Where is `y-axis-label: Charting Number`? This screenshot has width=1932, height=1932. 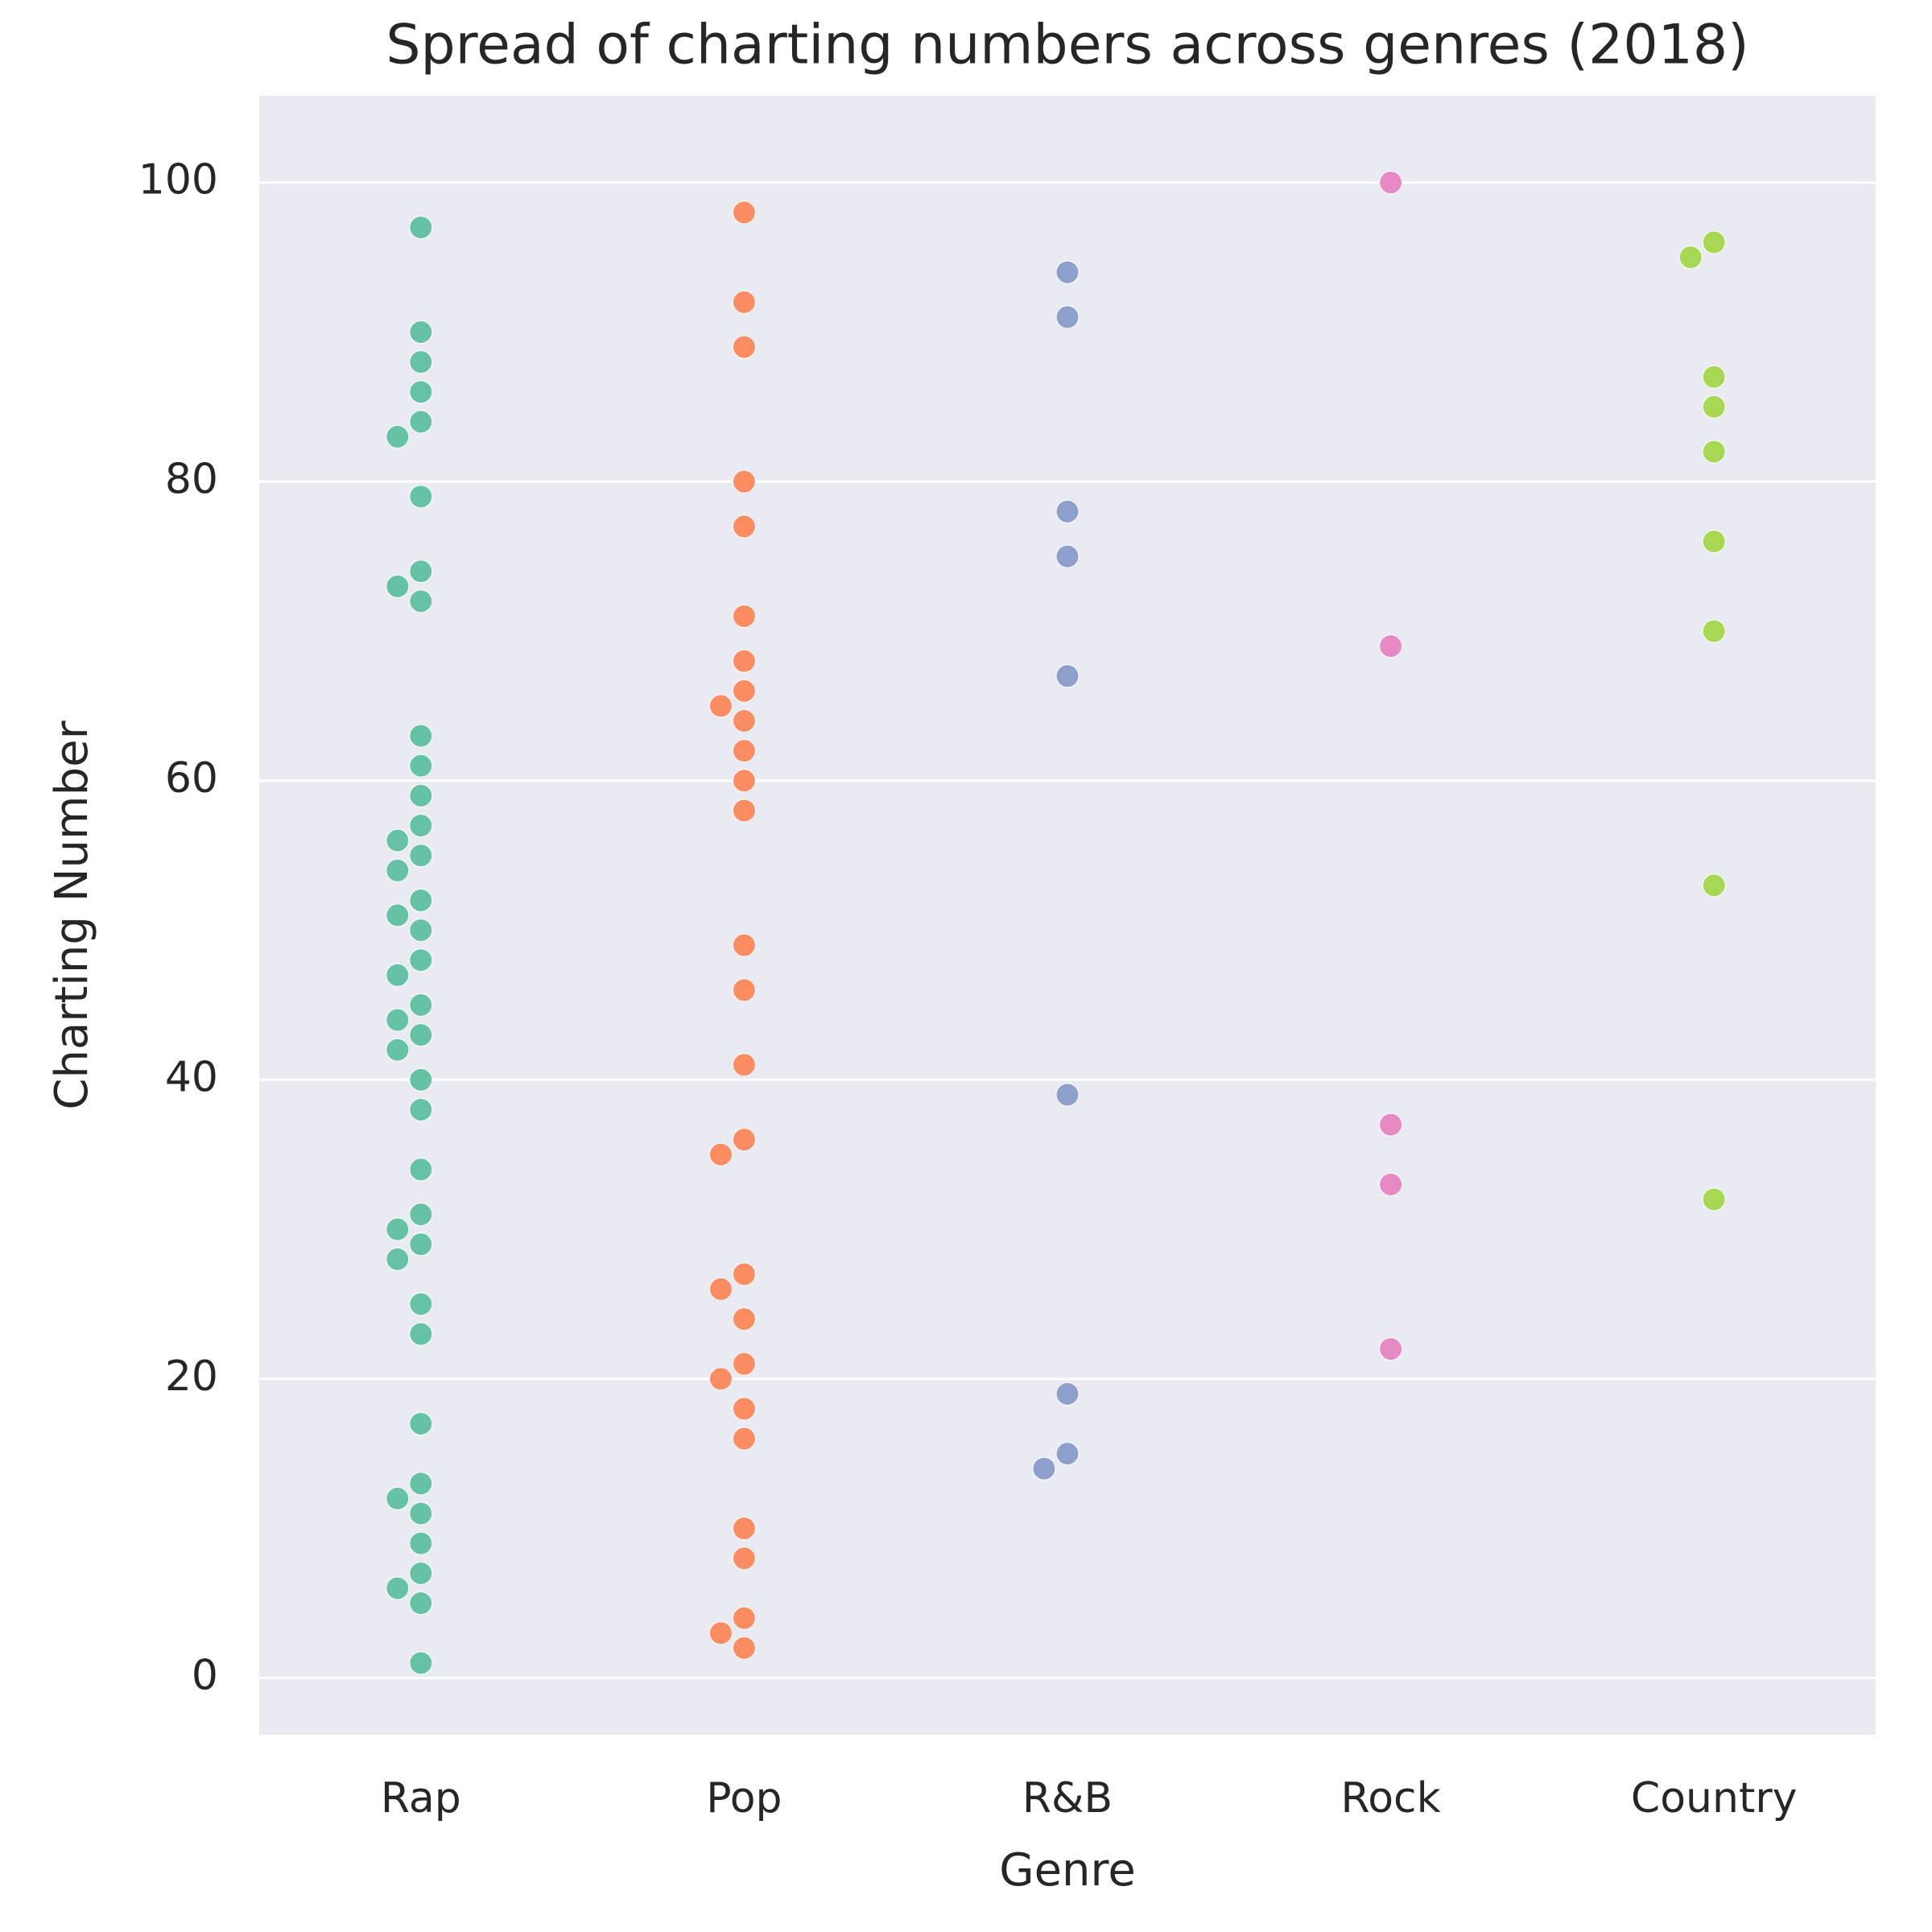
y-axis-label: Charting Number is located at coordinates (72, 914).